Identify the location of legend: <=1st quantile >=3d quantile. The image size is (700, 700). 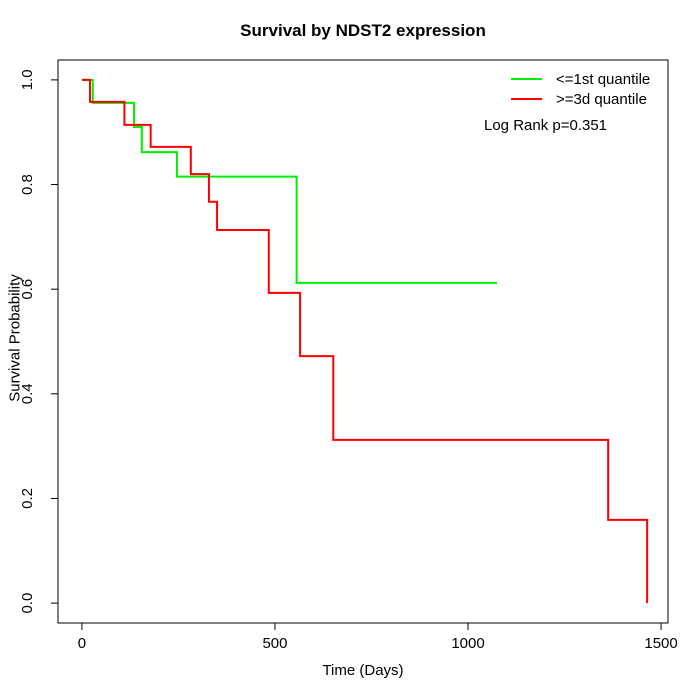
(580, 89).